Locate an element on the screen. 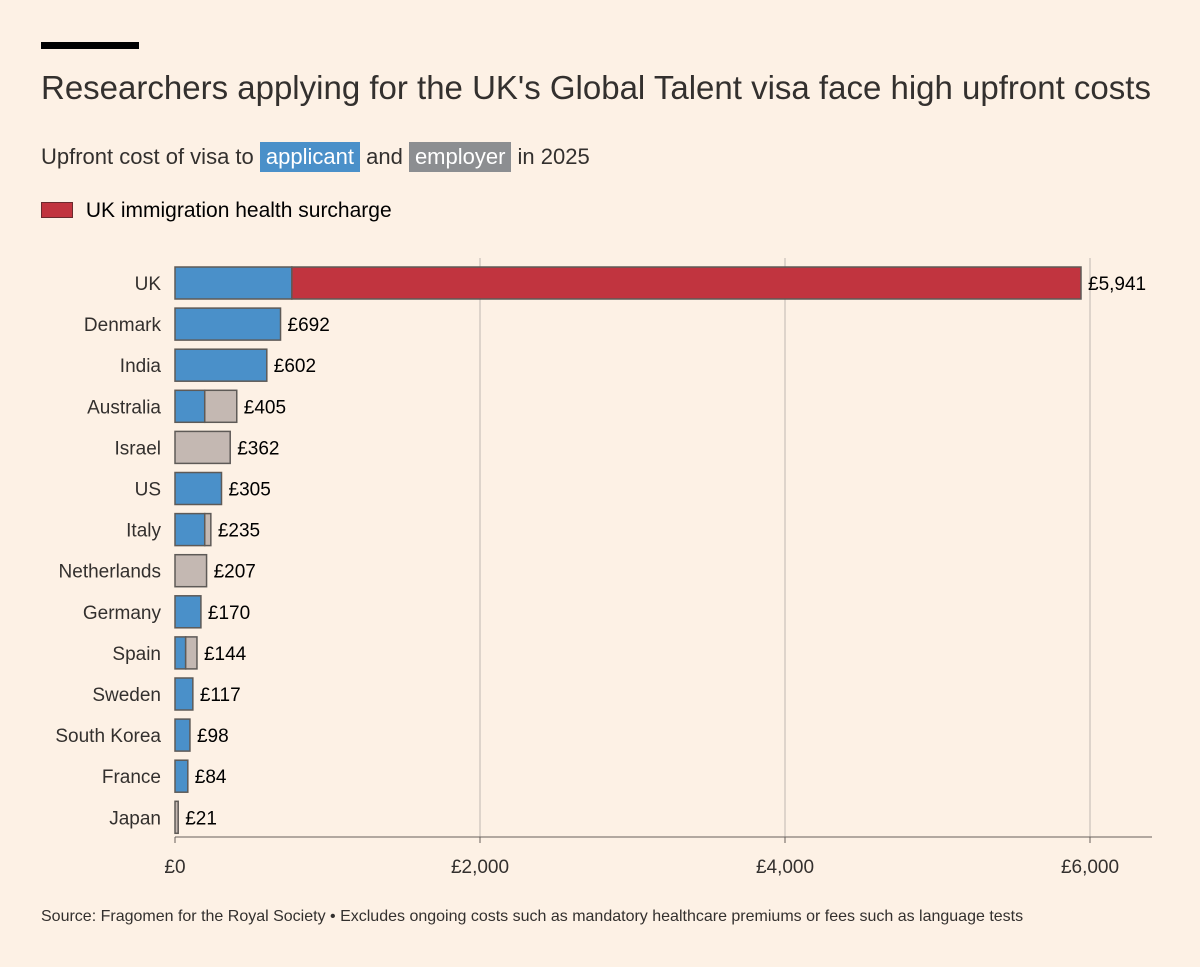 This screenshot has height=967, width=1200. data-label: £362 is located at coordinates (258, 448).